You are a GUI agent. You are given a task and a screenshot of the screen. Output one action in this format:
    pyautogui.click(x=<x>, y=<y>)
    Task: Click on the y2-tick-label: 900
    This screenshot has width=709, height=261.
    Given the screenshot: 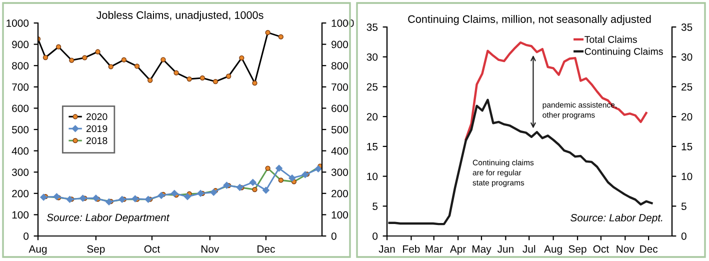 What is the action you would take?
    pyautogui.click(x=340, y=44)
    